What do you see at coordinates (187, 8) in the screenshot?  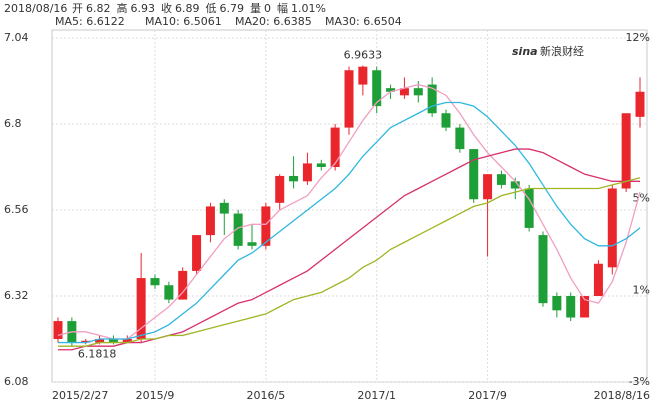 I see `header-value: 6.89` at bounding box center [187, 8].